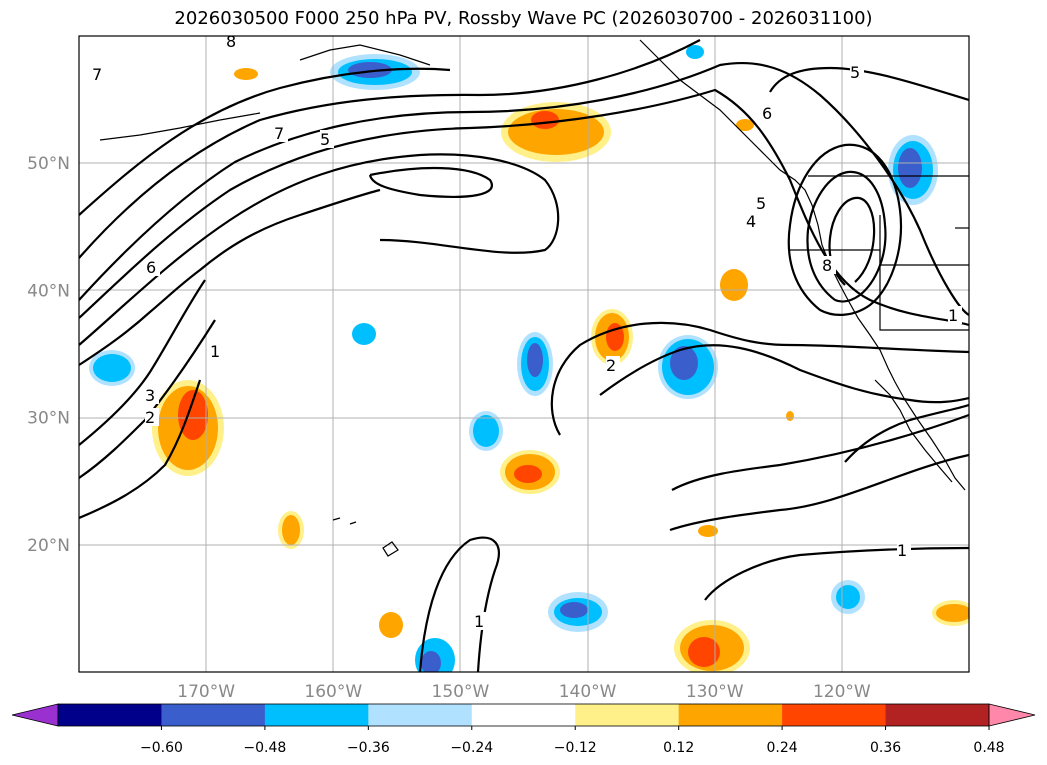 This screenshot has height=765, width=1047. Describe the element at coordinates (264, 748) in the screenshot. I see `colorbar-tick-label: −0.48` at that location.